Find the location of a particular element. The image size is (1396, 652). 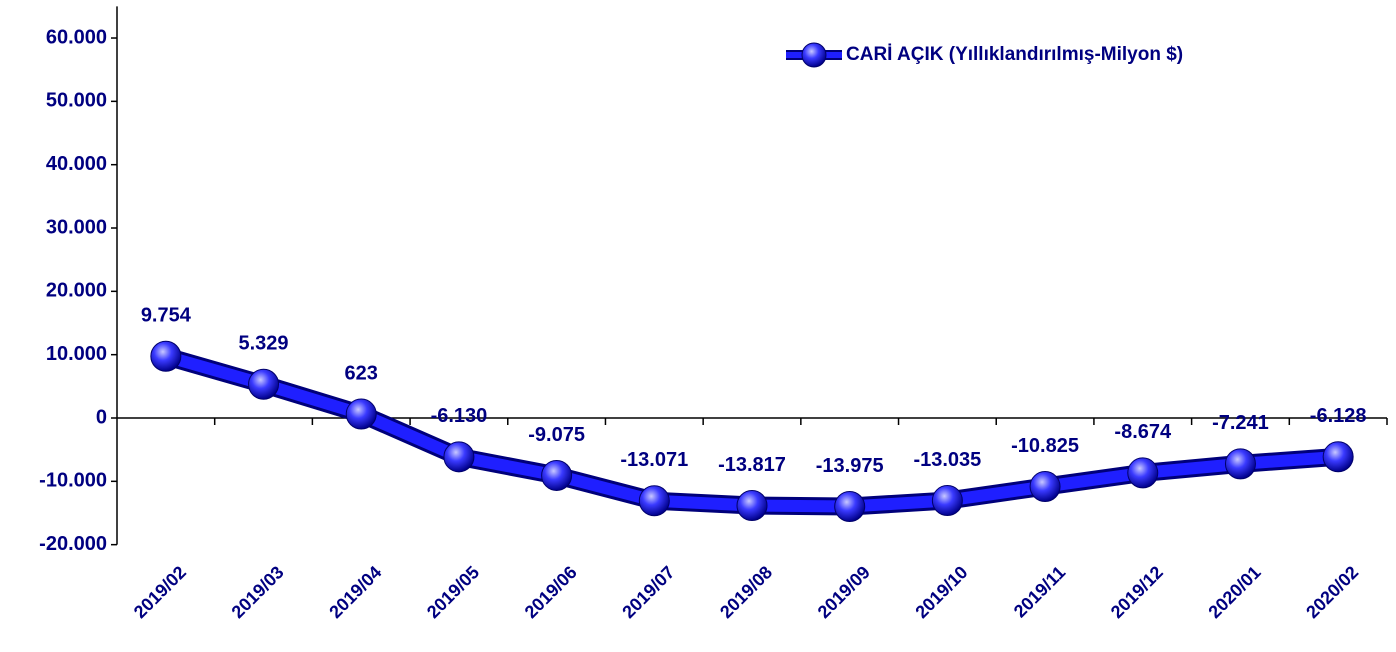

x-tick-label: 2019/04 is located at coordinates (355, 592).